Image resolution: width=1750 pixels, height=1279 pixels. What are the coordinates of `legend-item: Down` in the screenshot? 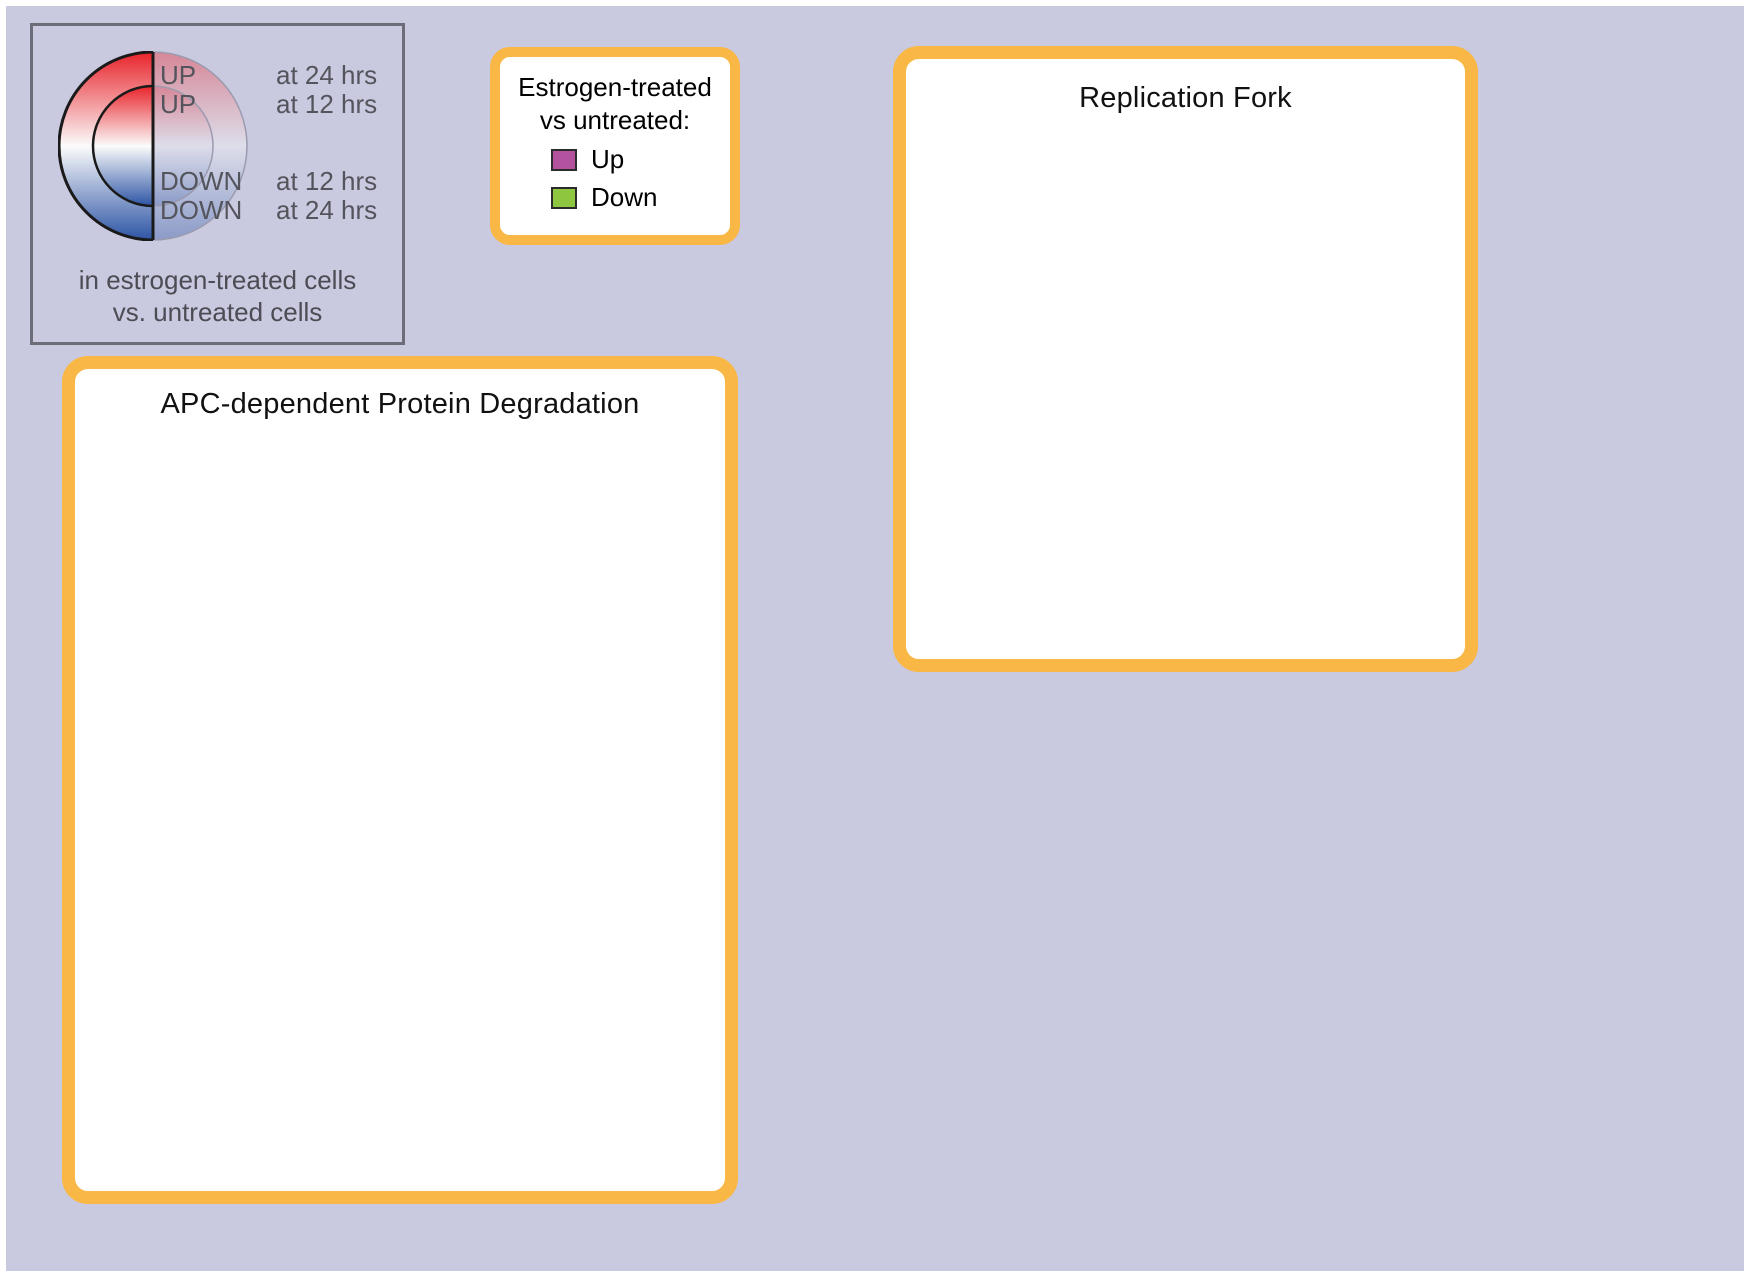 It's located at (615, 197).